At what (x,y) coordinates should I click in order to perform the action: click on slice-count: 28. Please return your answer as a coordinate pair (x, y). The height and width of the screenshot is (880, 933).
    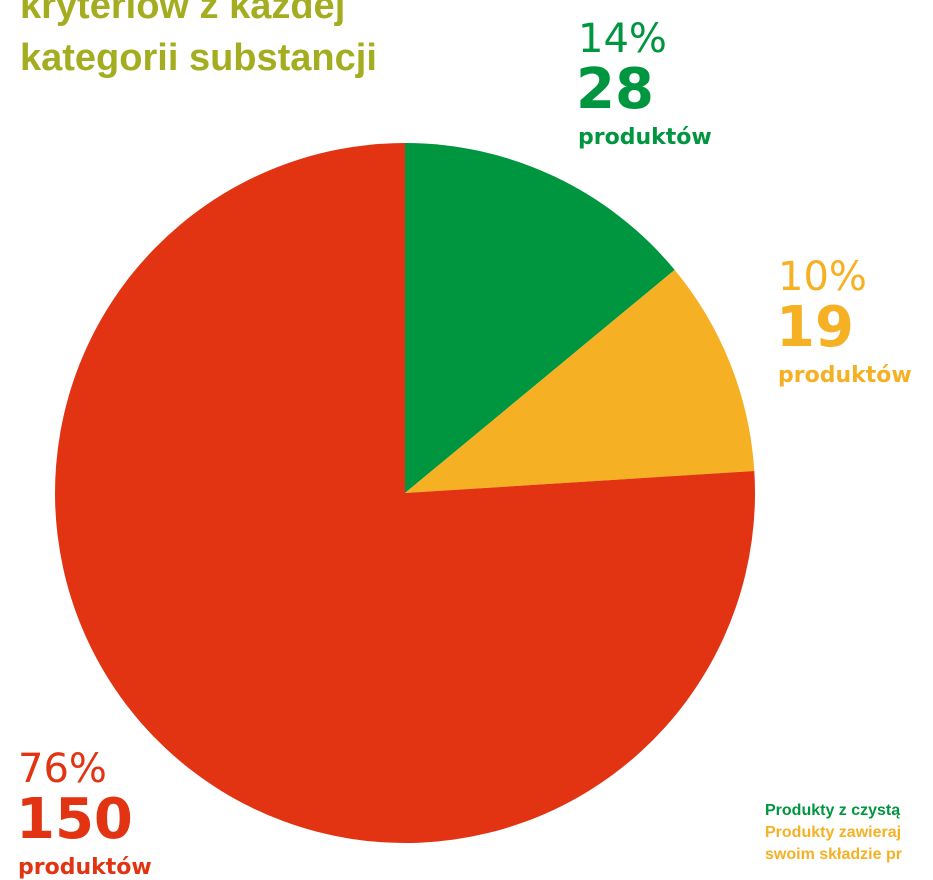
    Looking at the image, I should click on (615, 89).